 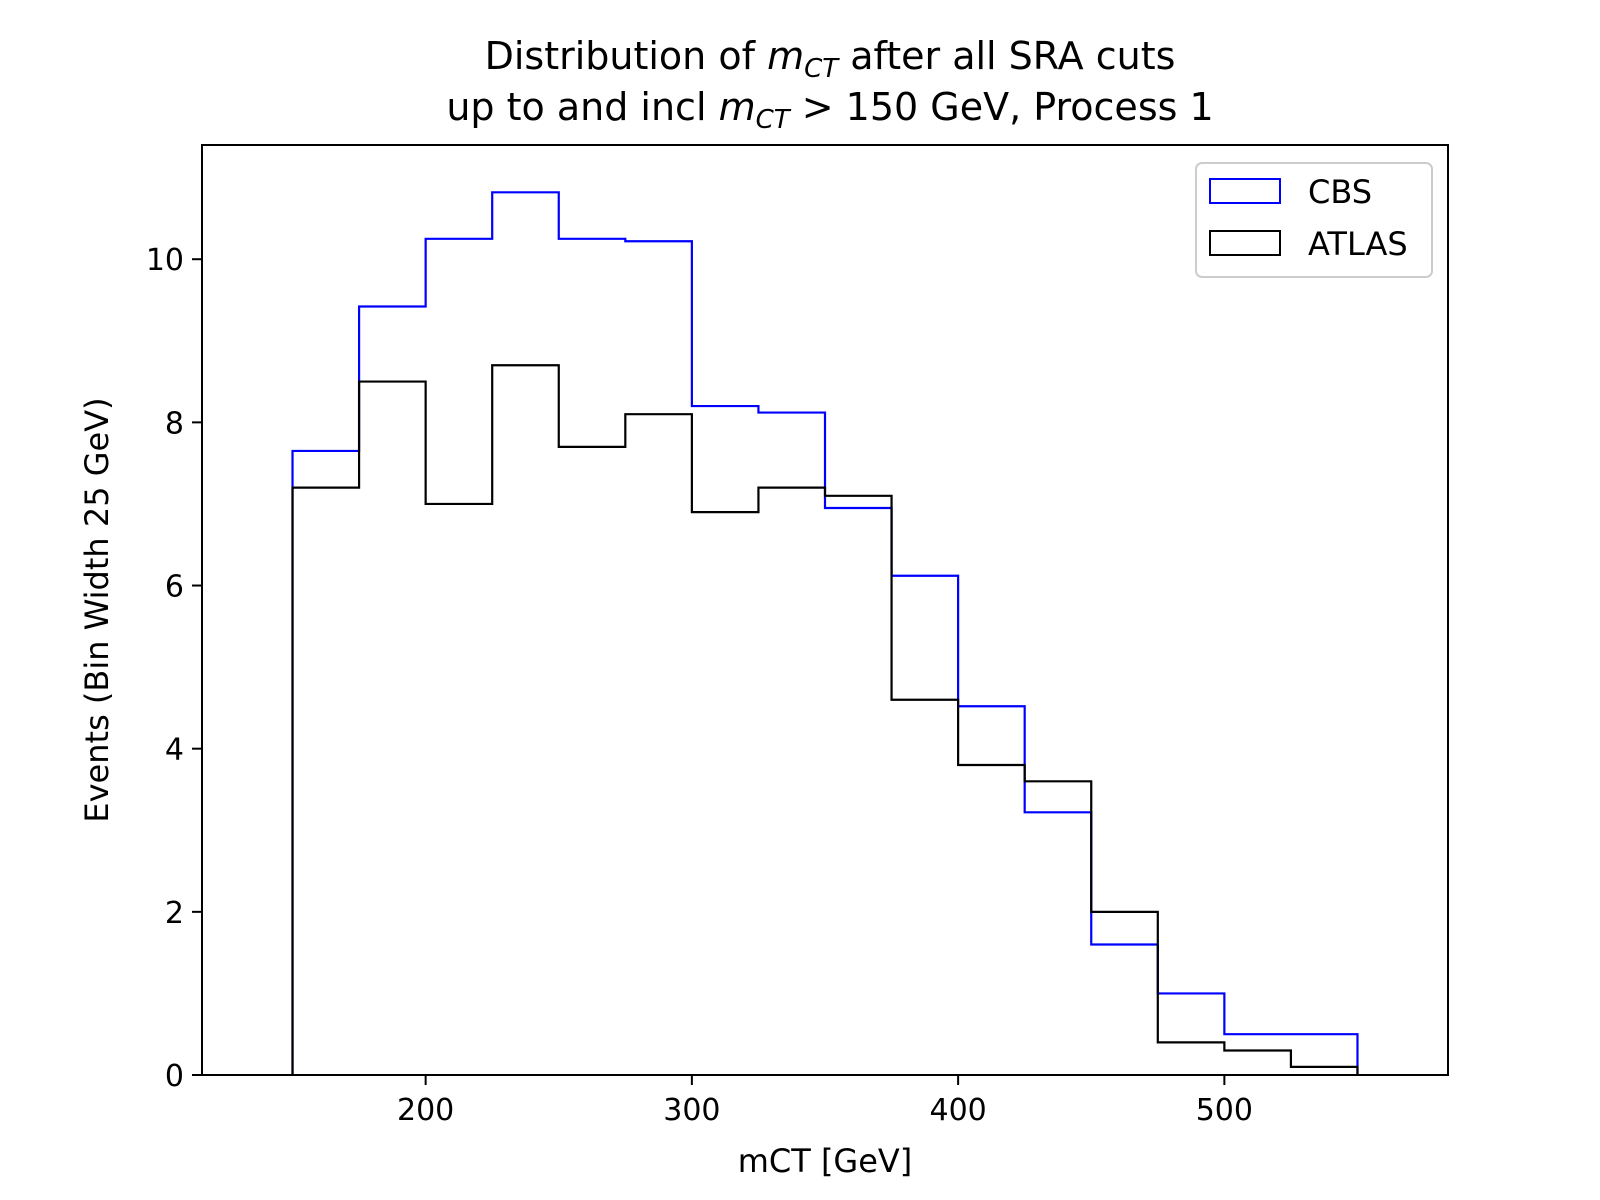 I want to click on x-tick-label: 200, so click(x=425, y=1110).